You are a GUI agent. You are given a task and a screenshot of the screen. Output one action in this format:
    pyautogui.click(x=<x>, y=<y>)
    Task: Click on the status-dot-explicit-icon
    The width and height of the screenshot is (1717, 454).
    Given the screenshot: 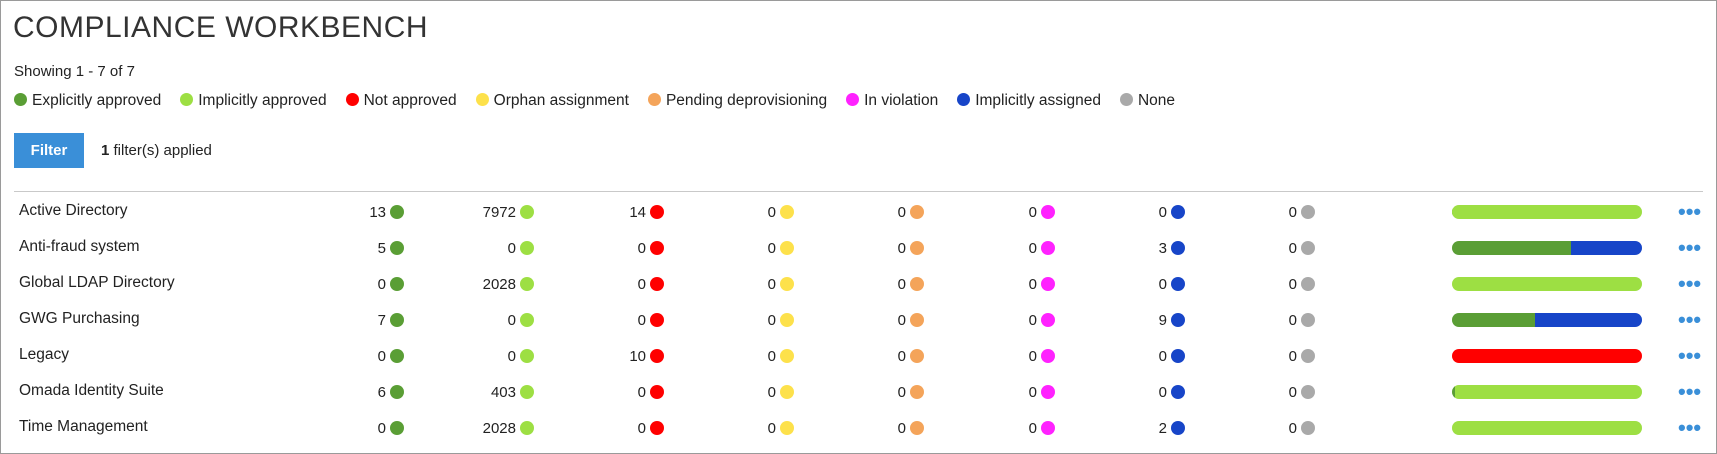 What is the action you would take?
    pyautogui.click(x=397, y=248)
    